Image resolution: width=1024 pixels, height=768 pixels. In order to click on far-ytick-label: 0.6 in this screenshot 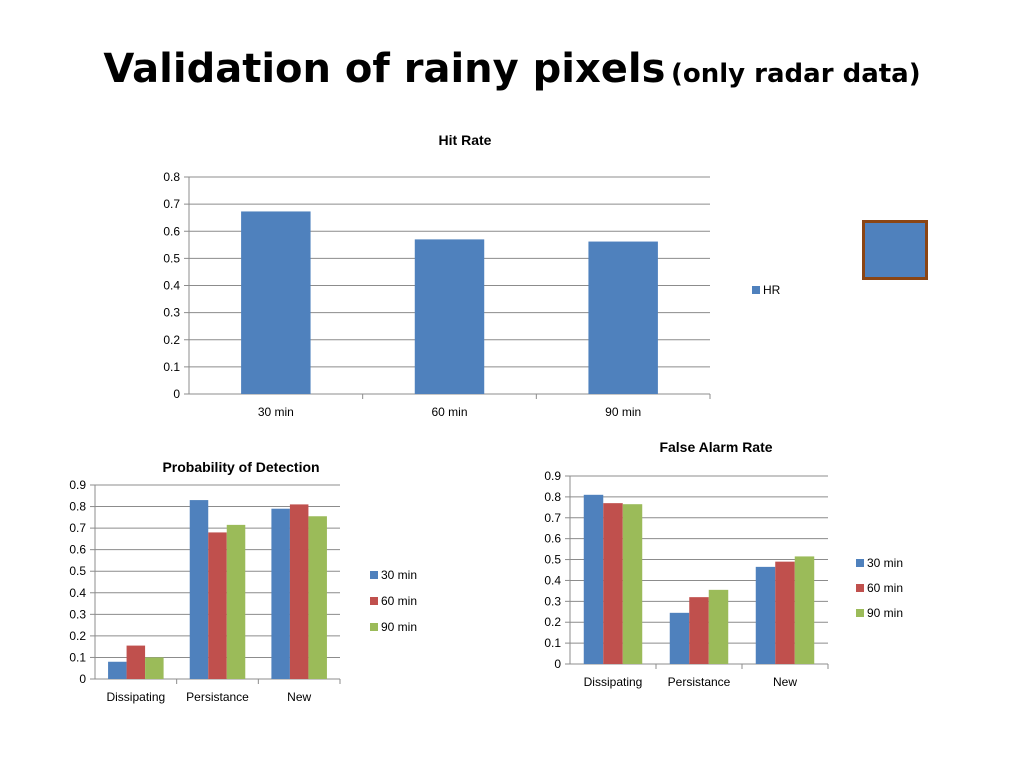, I will do `click(552, 539)`.